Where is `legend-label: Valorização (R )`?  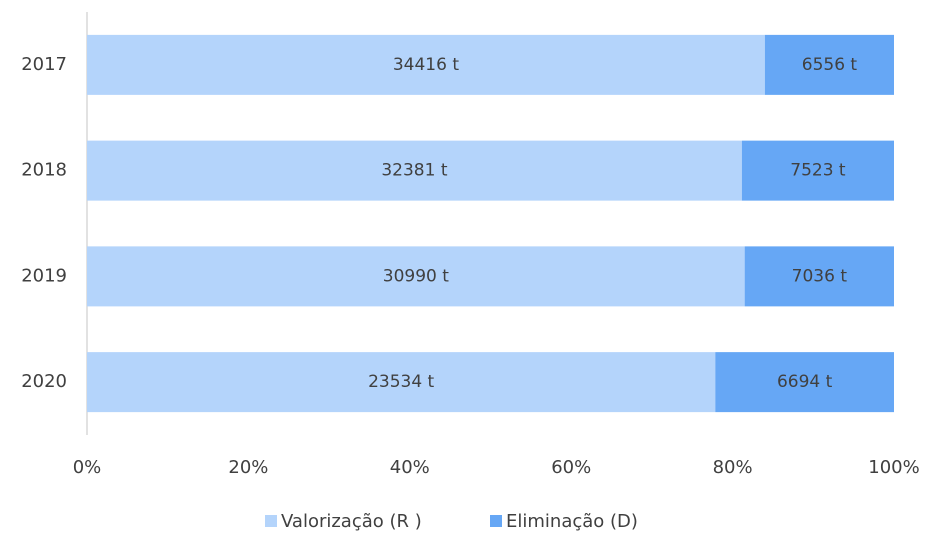
legend-label: Valorização (R ) is located at coordinates (351, 521).